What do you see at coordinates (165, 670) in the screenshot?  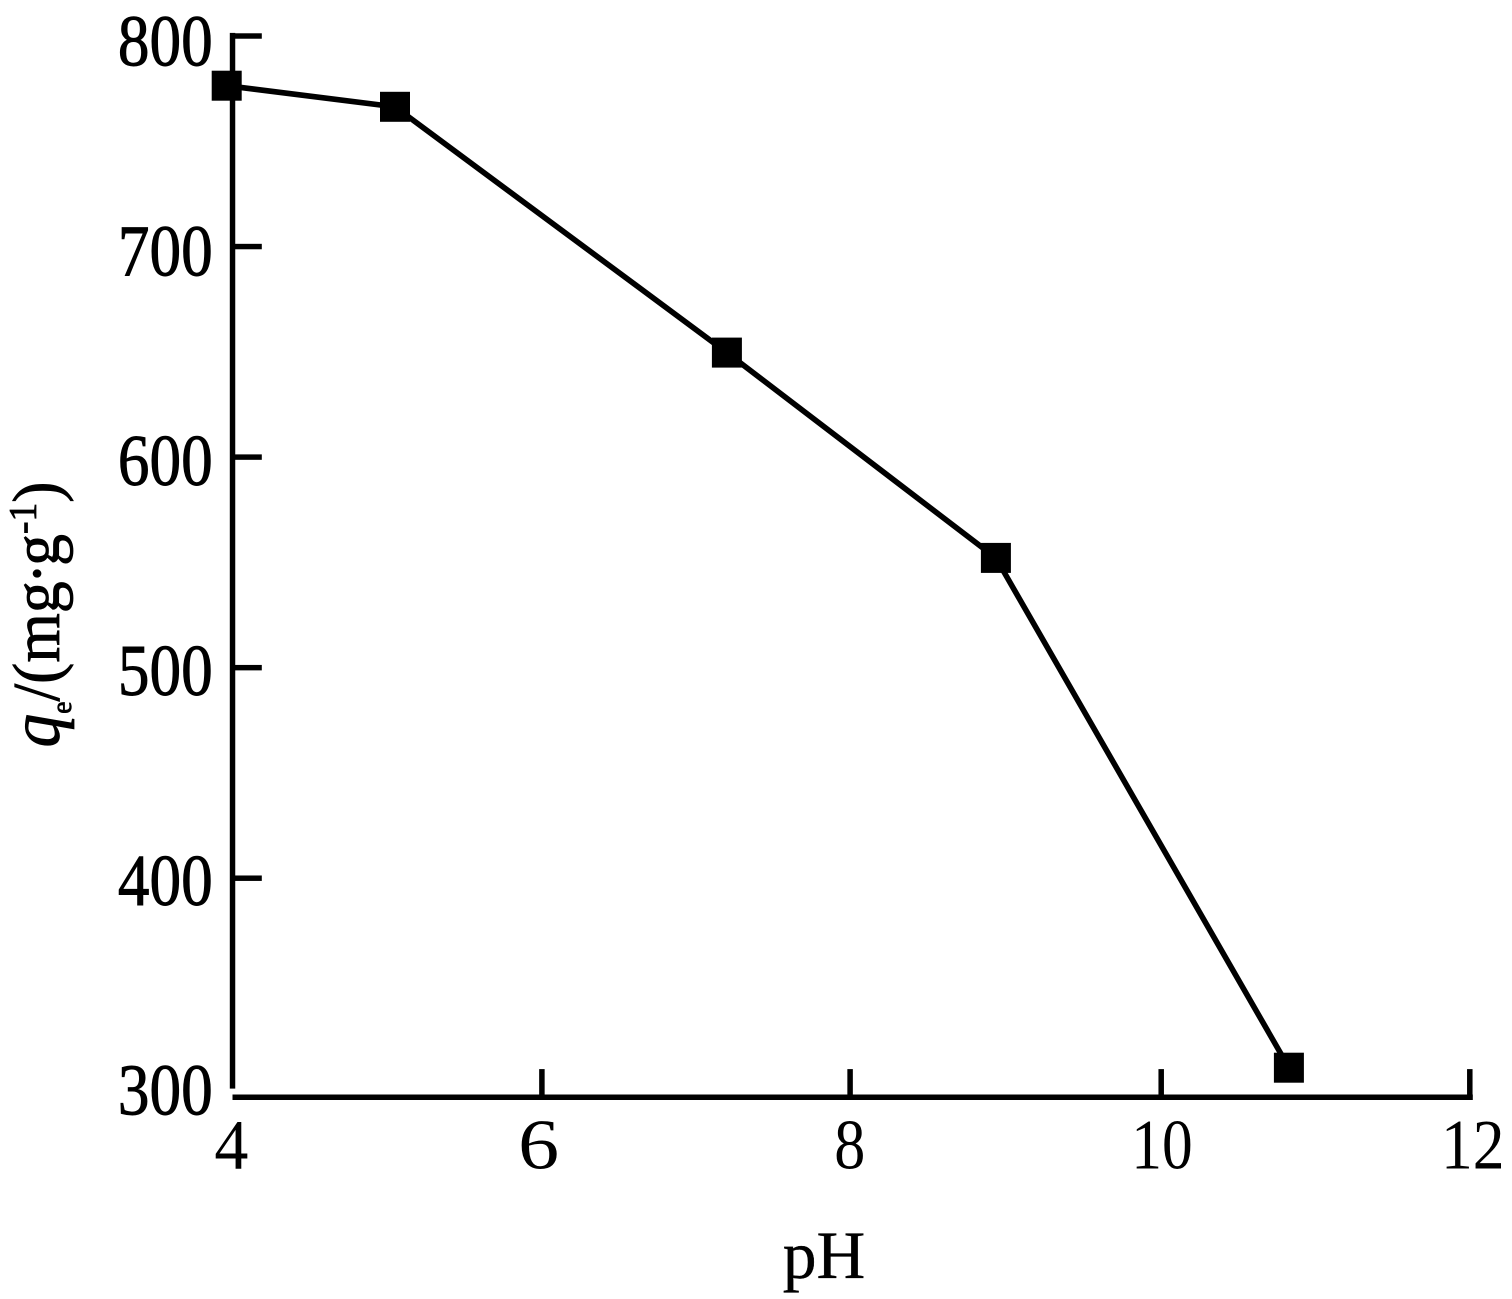 I see `svg-text: 500` at bounding box center [165, 670].